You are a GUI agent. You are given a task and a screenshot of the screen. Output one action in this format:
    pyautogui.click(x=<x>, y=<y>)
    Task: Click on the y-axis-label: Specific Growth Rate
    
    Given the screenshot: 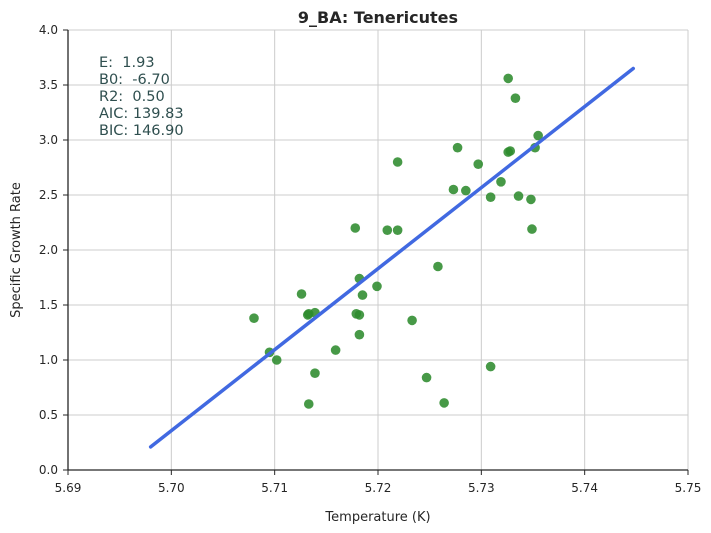 What is the action you would take?
    pyautogui.click(x=16, y=250)
    